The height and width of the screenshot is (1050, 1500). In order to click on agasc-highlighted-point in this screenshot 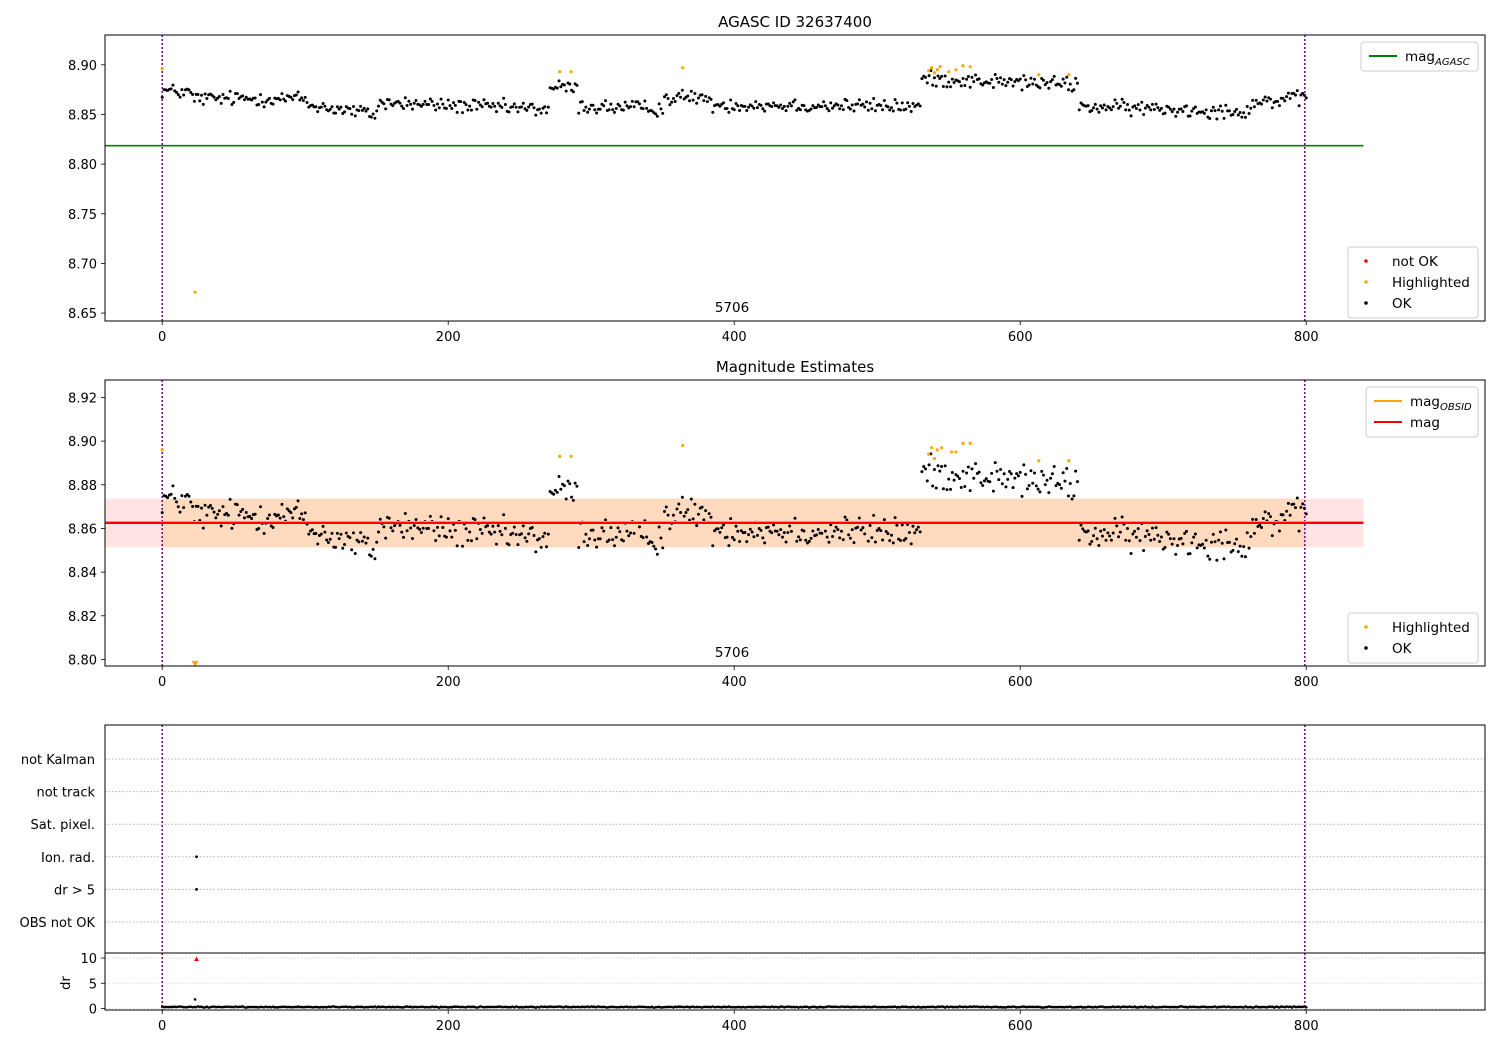, I will do `click(934, 73)`.